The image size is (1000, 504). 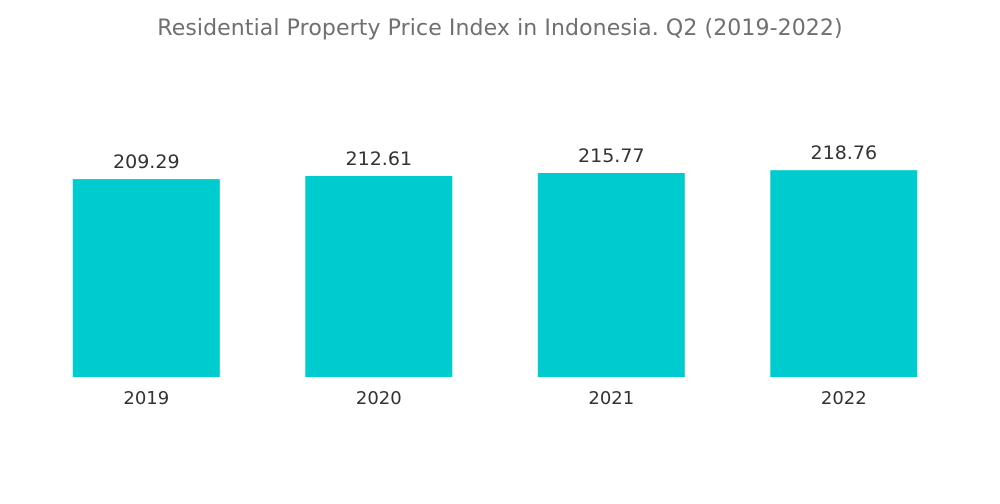 I want to click on x-tick-label-2019: 2019, so click(x=146, y=398).